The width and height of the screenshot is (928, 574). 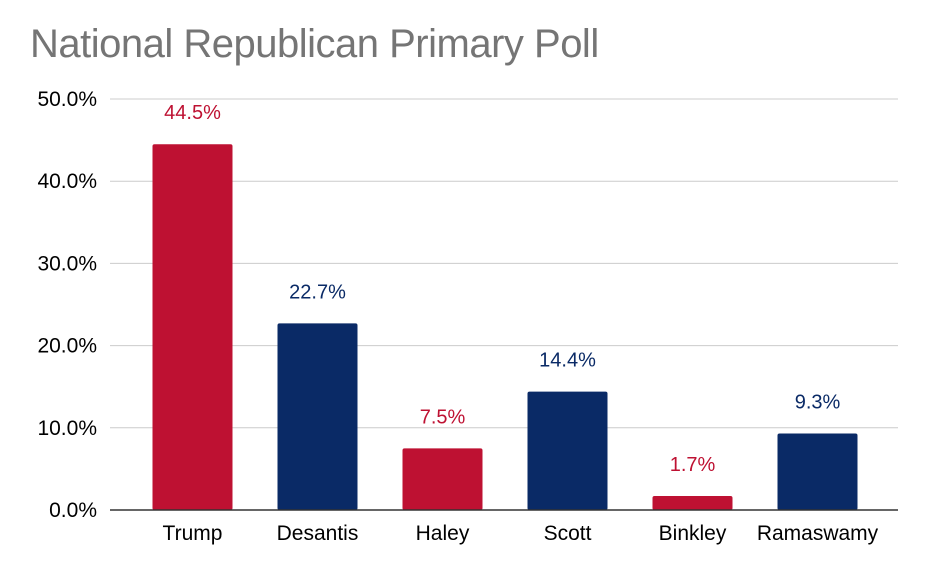 What do you see at coordinates (521, 533) in the screenshot?
I see `x-axis-tick-labels: Trump Desantis Haley Scott Binkley Ramaswamy` at bounding box center [521, 533].